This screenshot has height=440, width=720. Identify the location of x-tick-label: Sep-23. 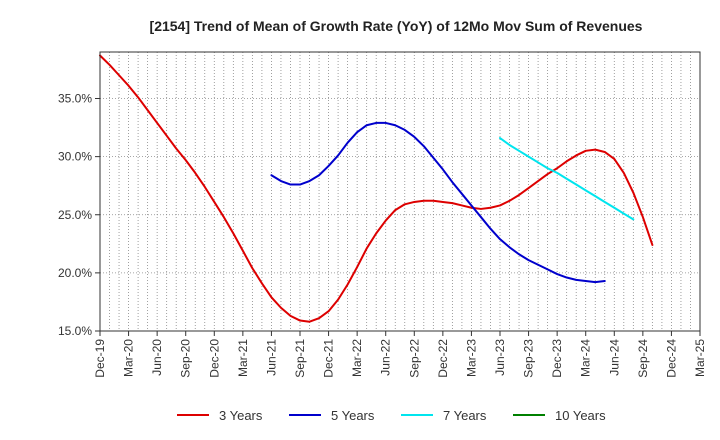
(529, 358).